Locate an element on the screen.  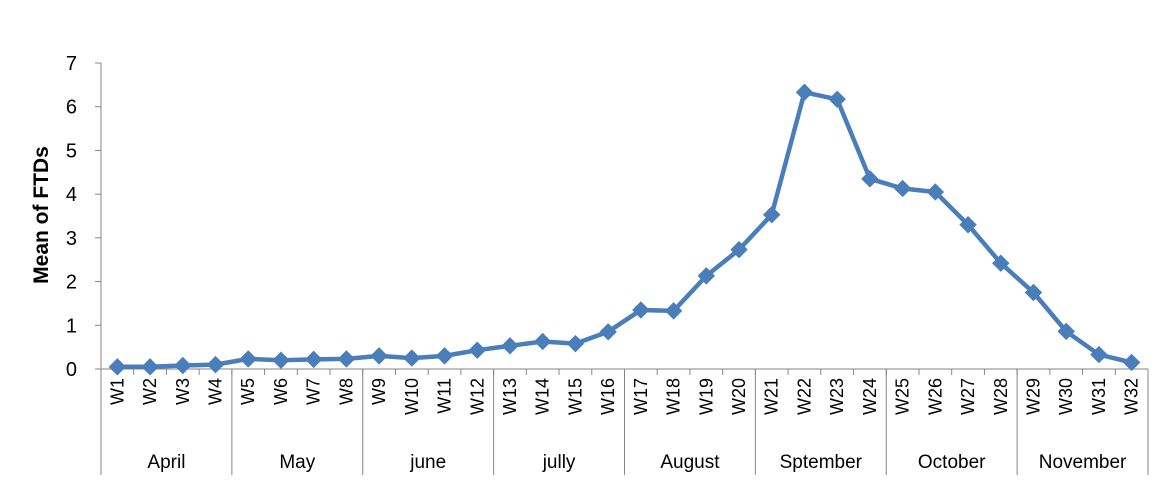
x-tick-label: W30 is located at coordinates (1066, 396).